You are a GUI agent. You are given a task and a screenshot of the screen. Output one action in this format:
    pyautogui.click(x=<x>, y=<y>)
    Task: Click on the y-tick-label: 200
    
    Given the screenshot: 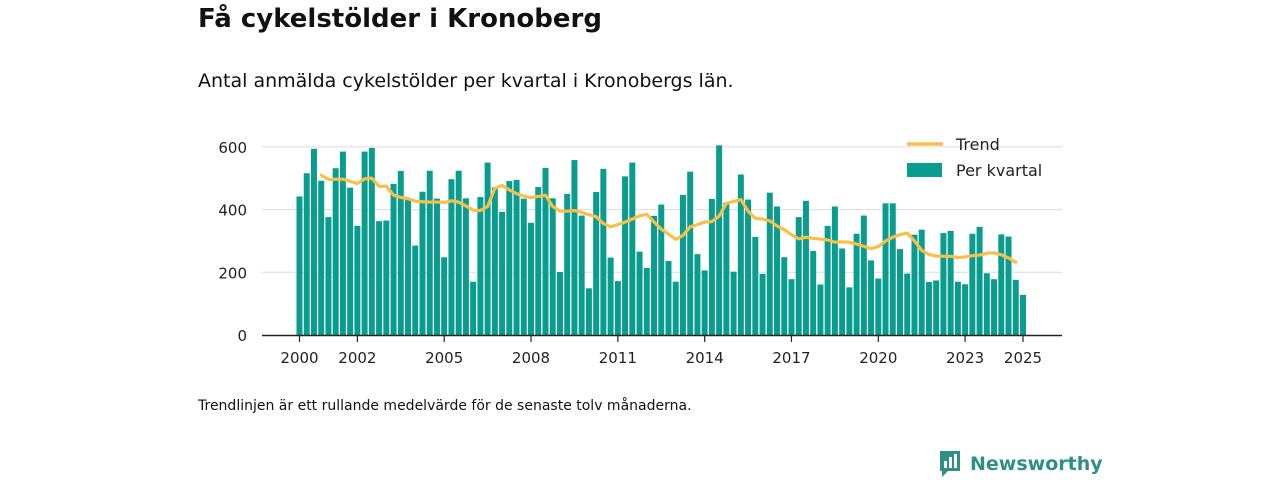 What is the action you would take?
    pyautogui.click(x=232, y=273)
    